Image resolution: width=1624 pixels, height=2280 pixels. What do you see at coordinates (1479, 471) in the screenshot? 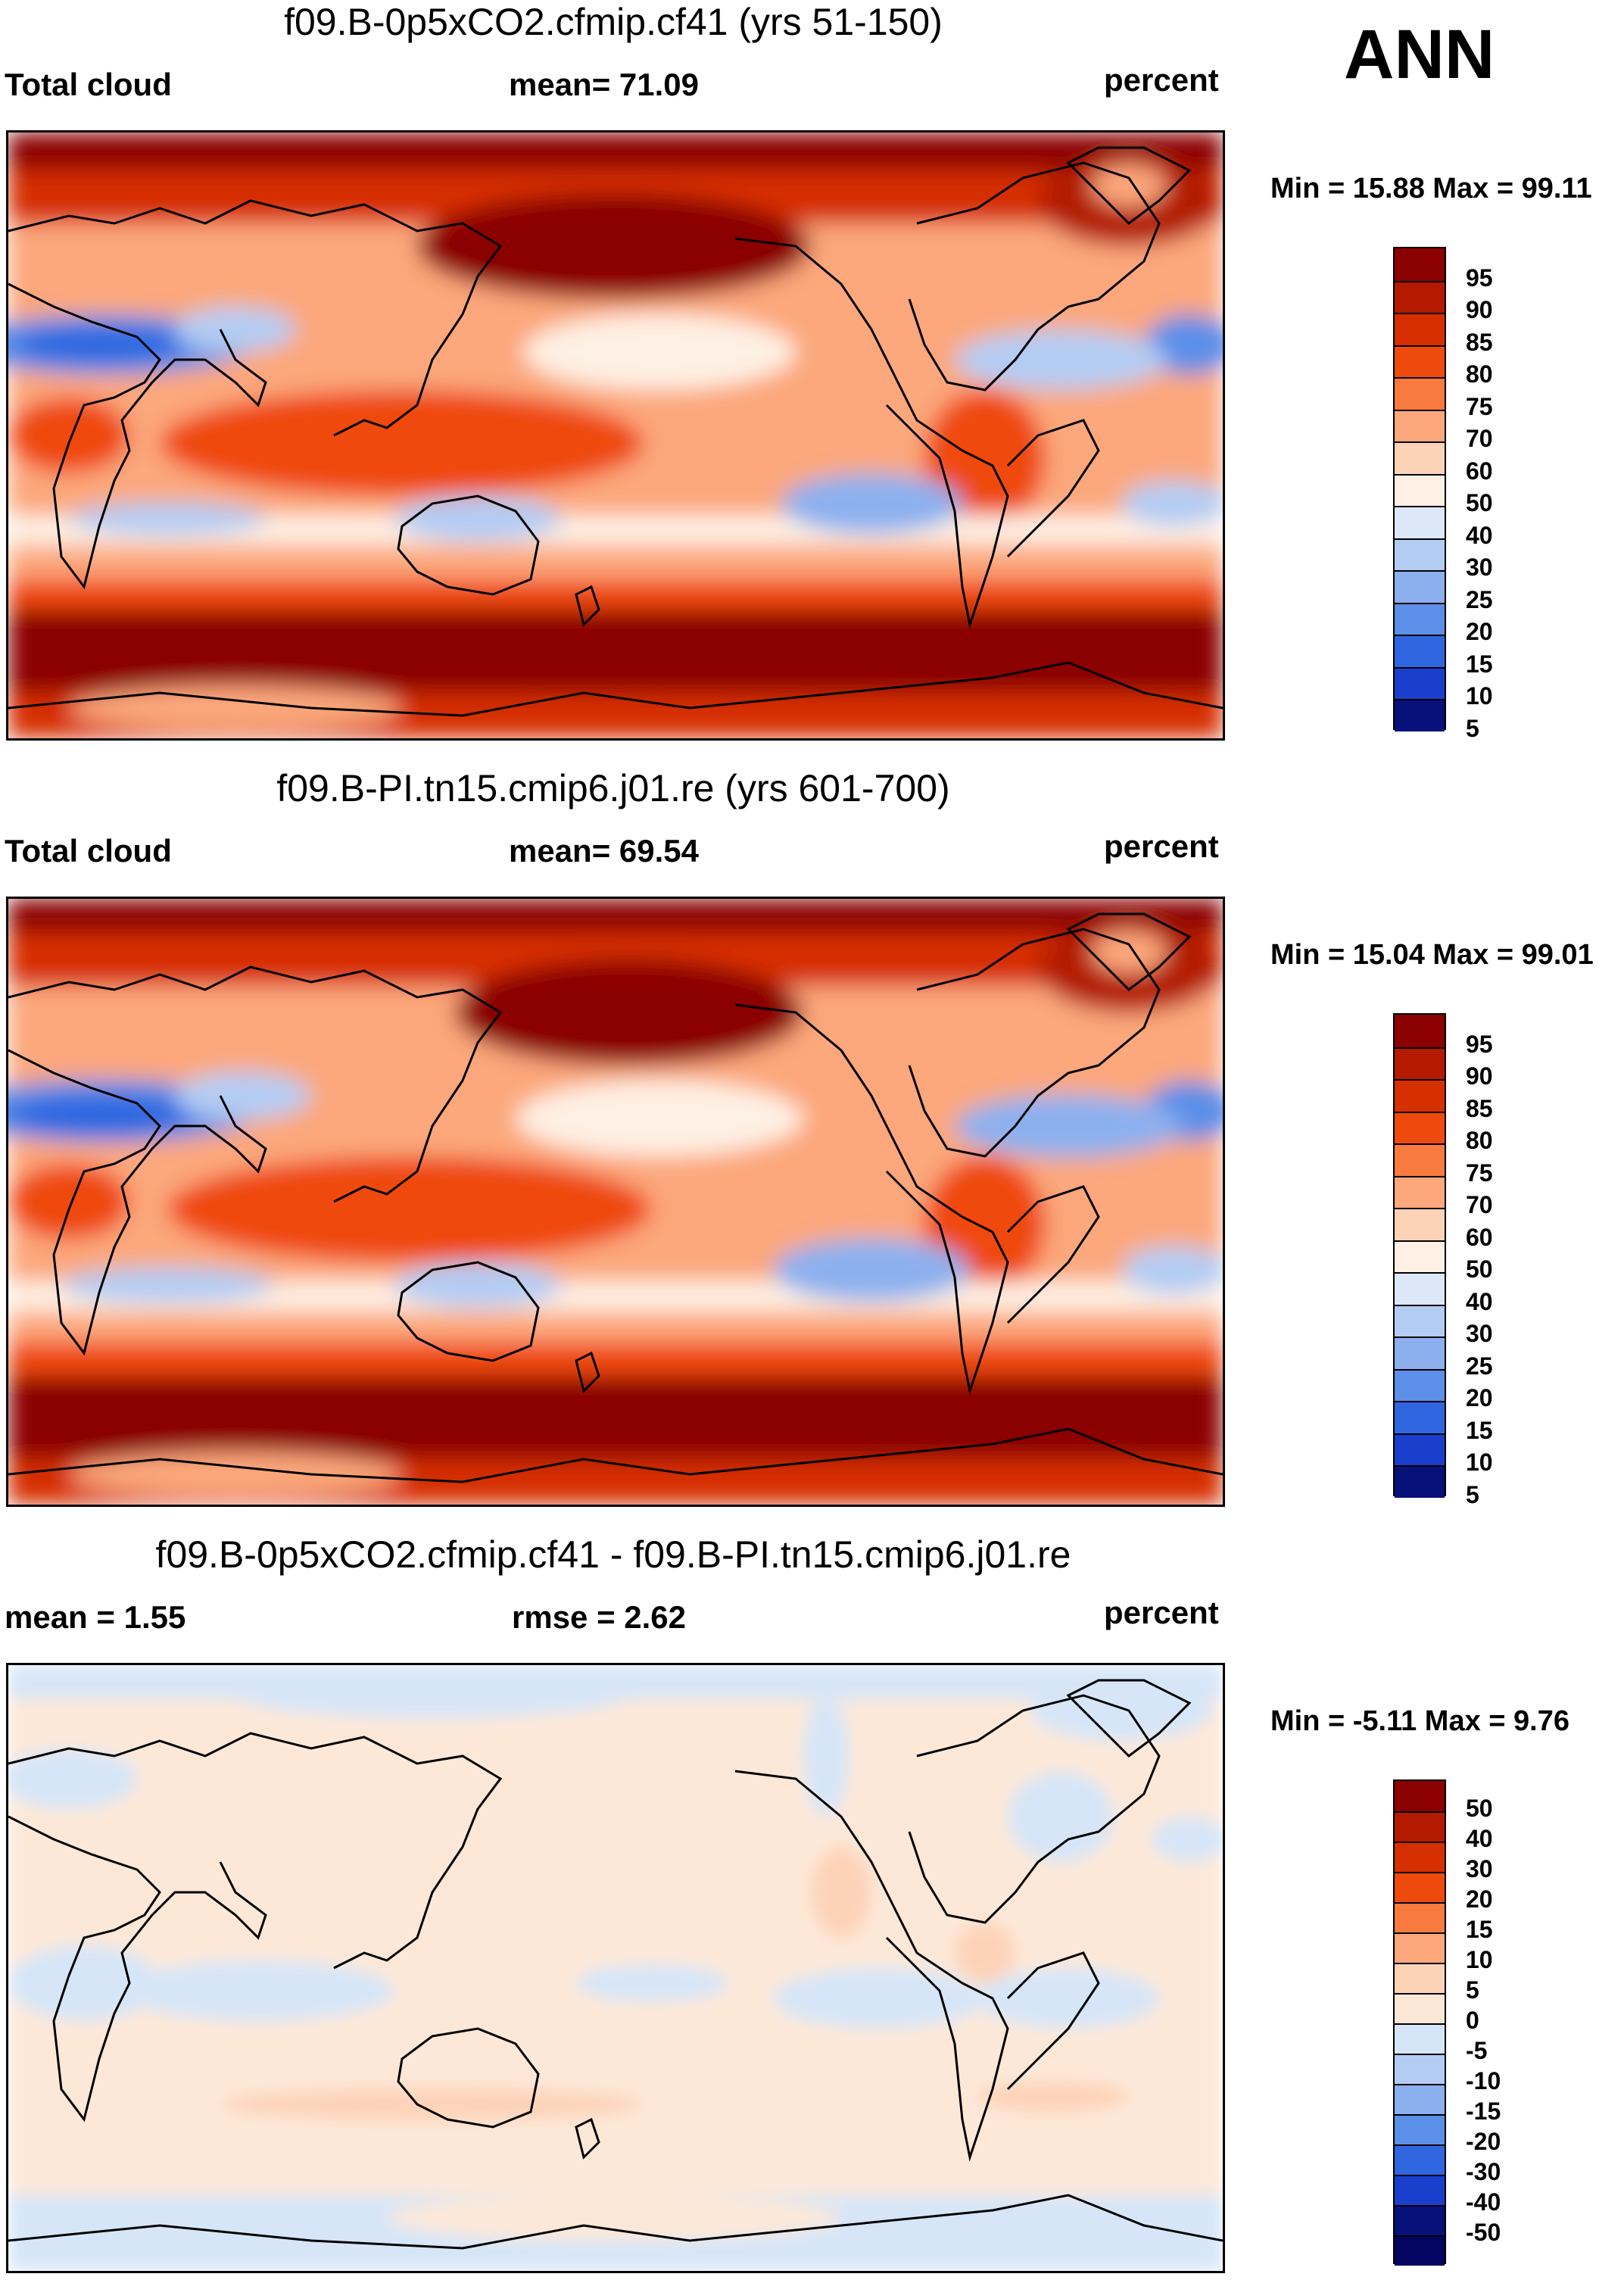
I see `colorbar-label: 60` at bounding box center [1479, 471].